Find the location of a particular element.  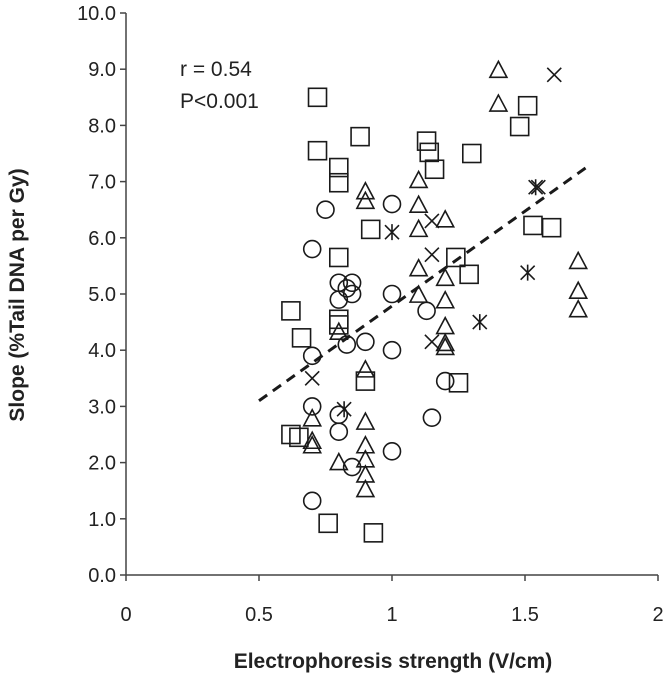

y-tick-label: 7.0 is located at coordinates (102, 183).